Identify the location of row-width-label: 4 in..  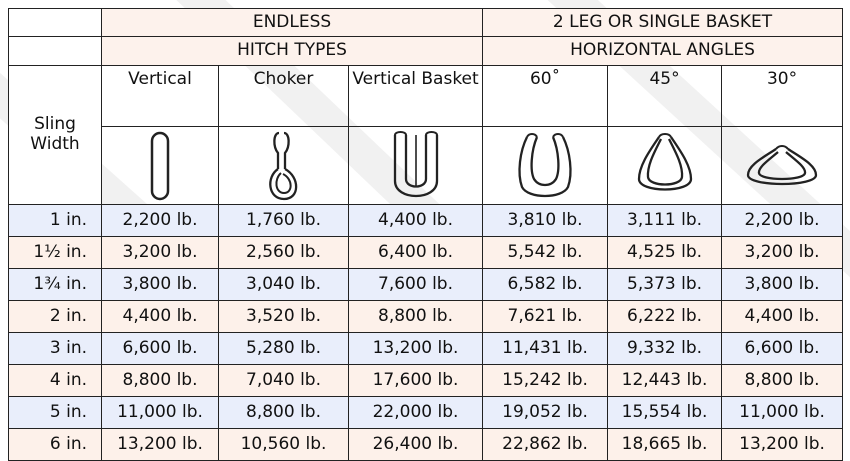
(55, 380).